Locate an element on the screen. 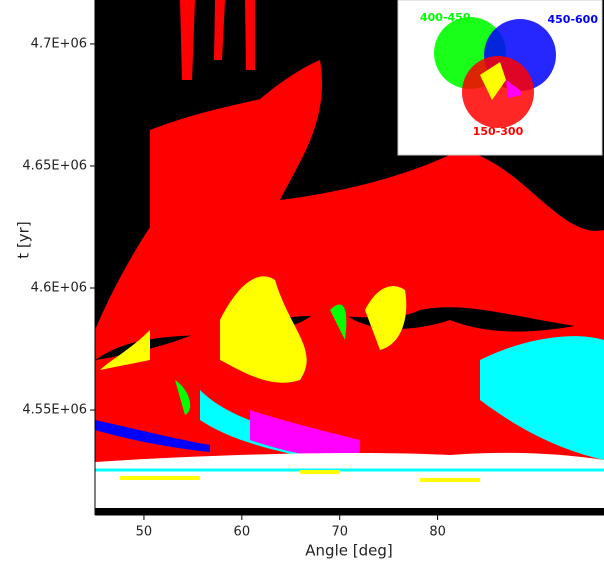 The width and height of the screenshot is (604, 573). x-tick-label: 50 is located at coordinates (144, 532).